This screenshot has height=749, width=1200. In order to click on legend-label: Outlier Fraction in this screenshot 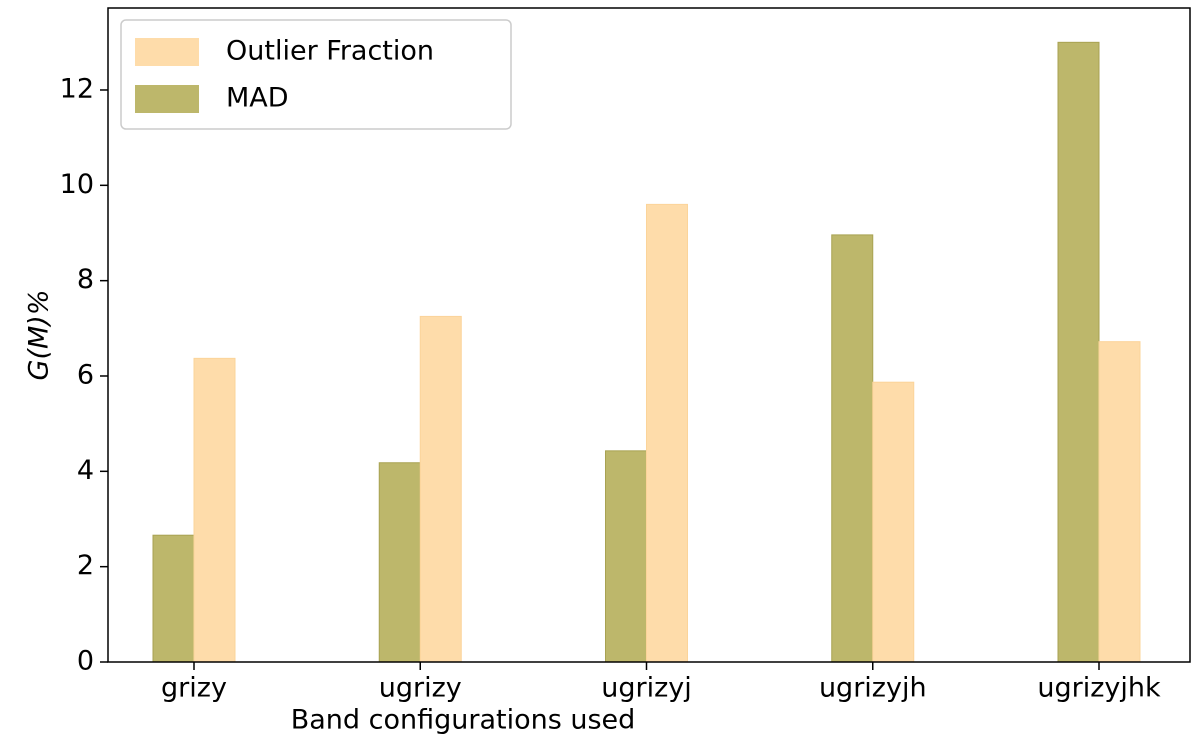, I will do `click(330, 51)`.